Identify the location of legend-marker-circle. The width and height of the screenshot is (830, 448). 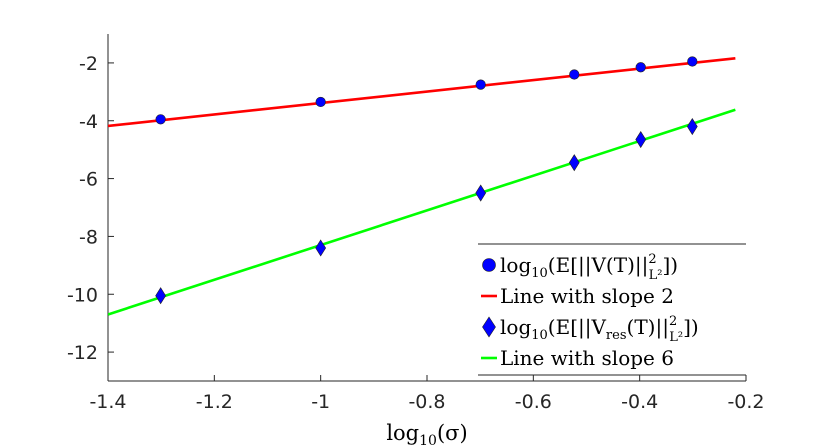
(489, 265).